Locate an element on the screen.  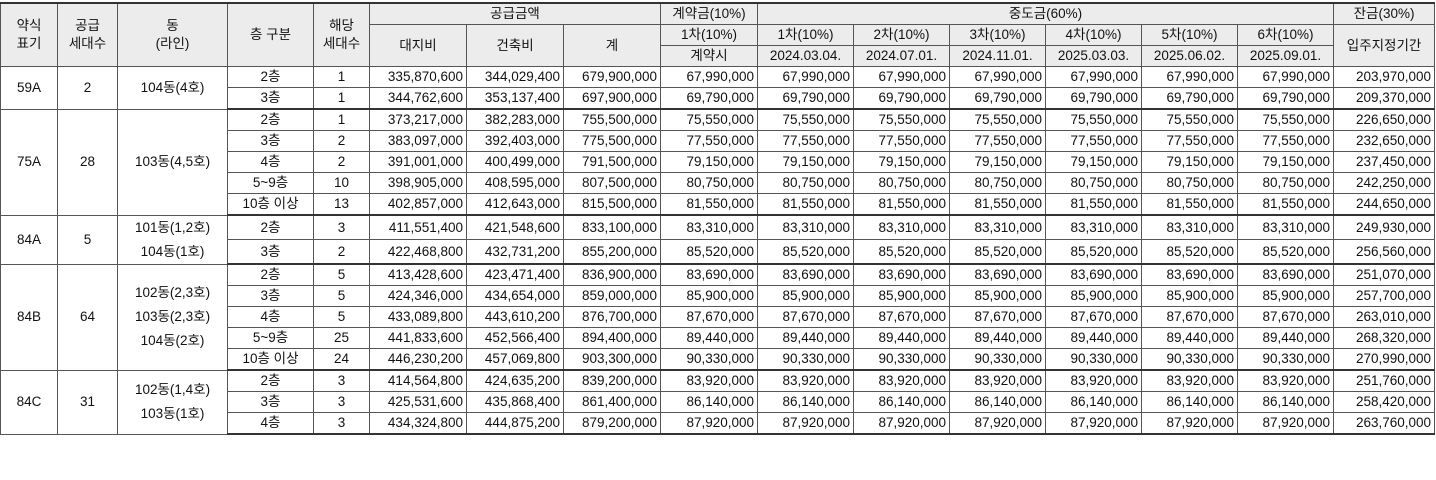
middle-payment-2-cell: 69,790,000 is located at coordinates (902, 98).